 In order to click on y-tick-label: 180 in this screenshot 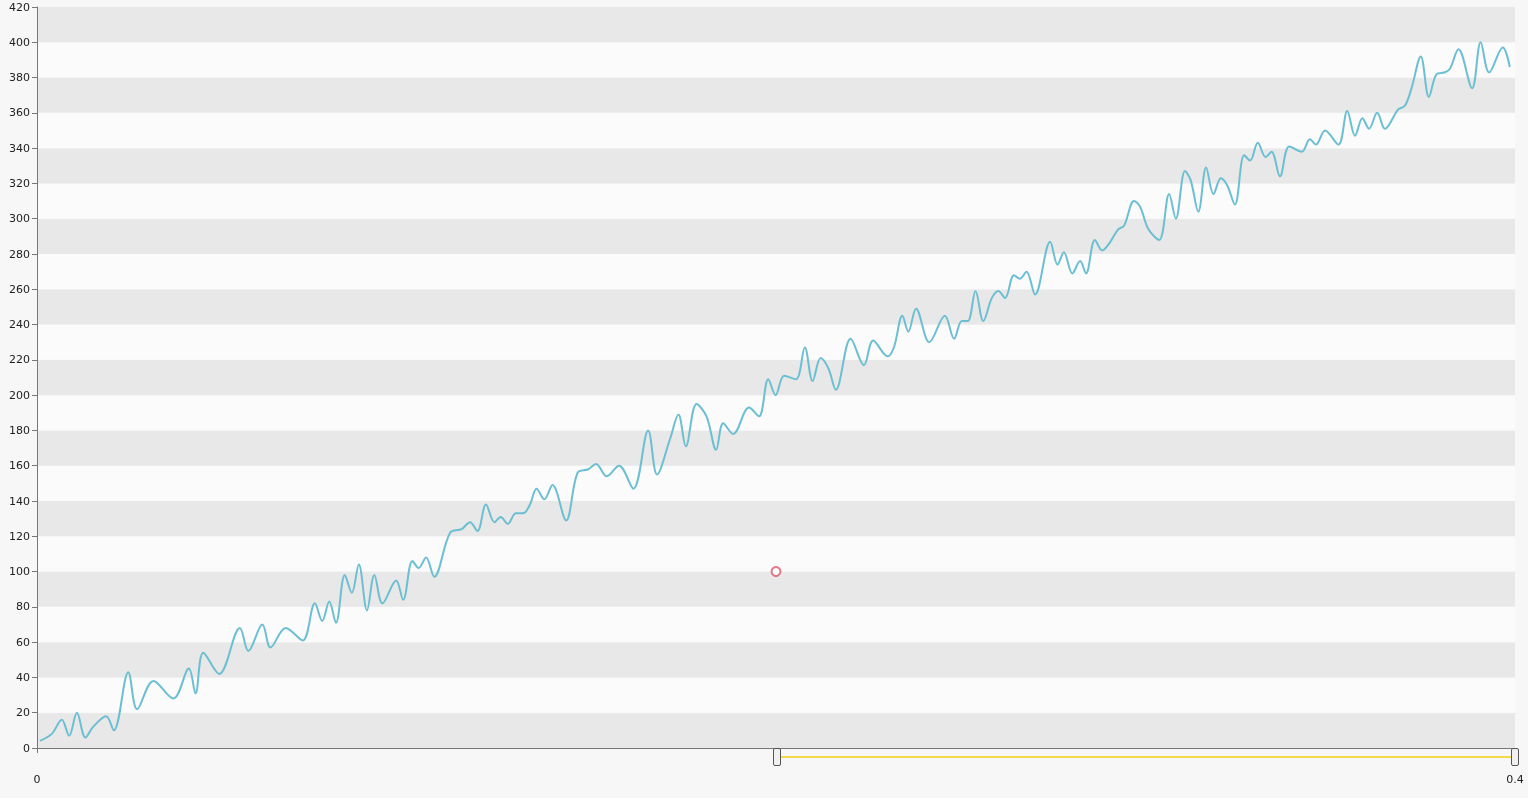, I will do `click(19, 430)`.